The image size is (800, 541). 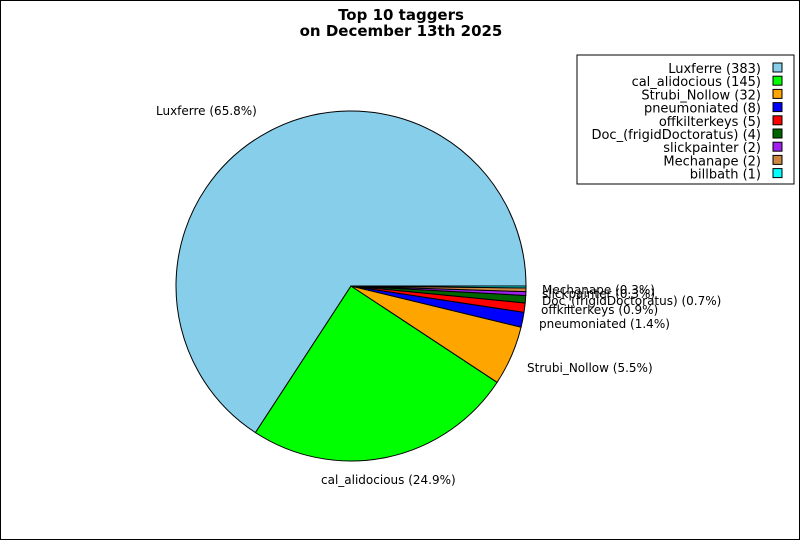 I want to click on slice-label: pneumoniated (1.4%), so click(x=604, y=324).